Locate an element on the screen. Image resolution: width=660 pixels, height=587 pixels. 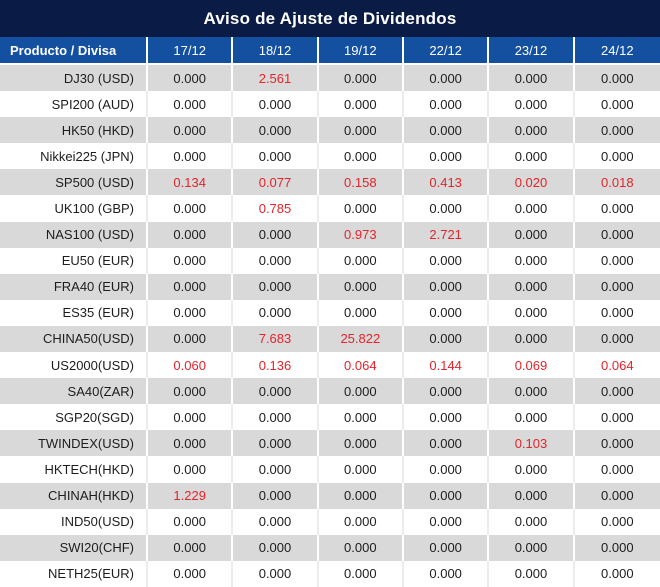
value-cell: 2.721 is located at coordinates (446, 234).